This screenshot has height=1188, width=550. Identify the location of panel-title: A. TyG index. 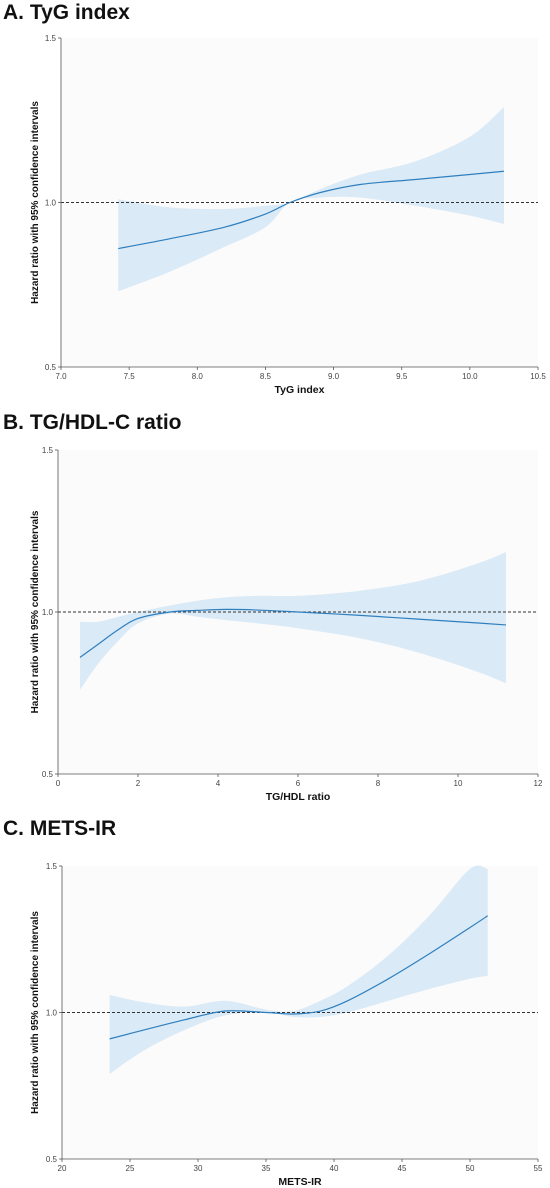
(66, 12).